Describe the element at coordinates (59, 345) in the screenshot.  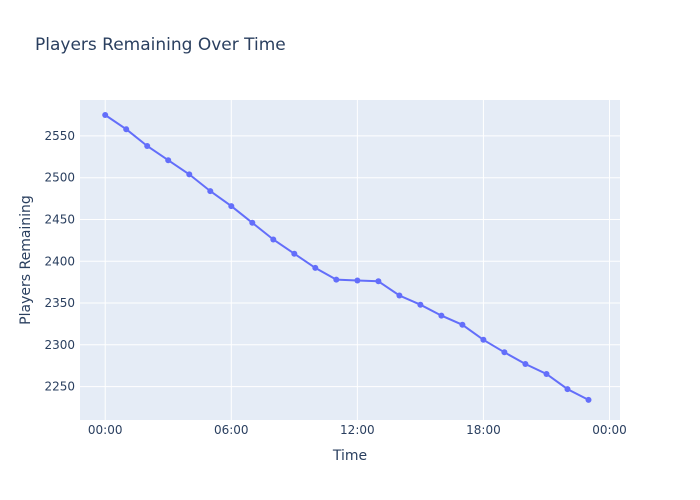
I see `y-tick-label: 2300` at that location.